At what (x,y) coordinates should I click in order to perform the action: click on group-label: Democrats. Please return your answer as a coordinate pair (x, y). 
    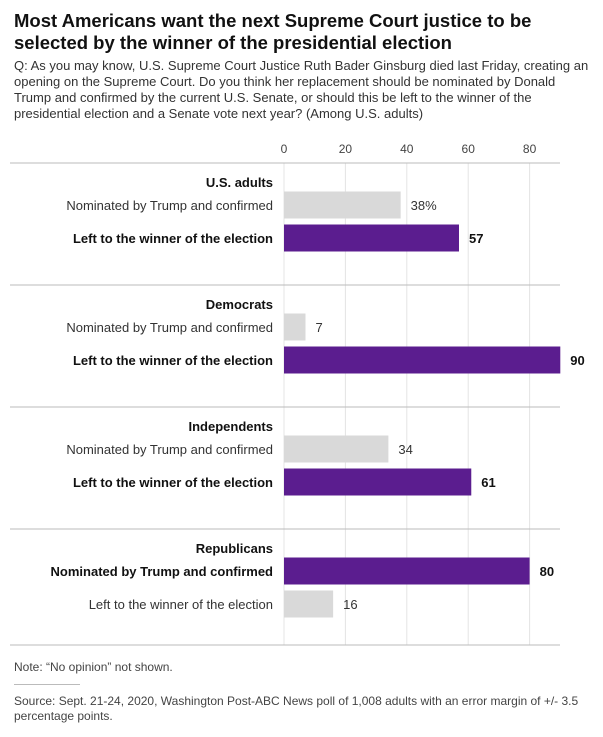
    Looking at the image, I should click on (239, 304).